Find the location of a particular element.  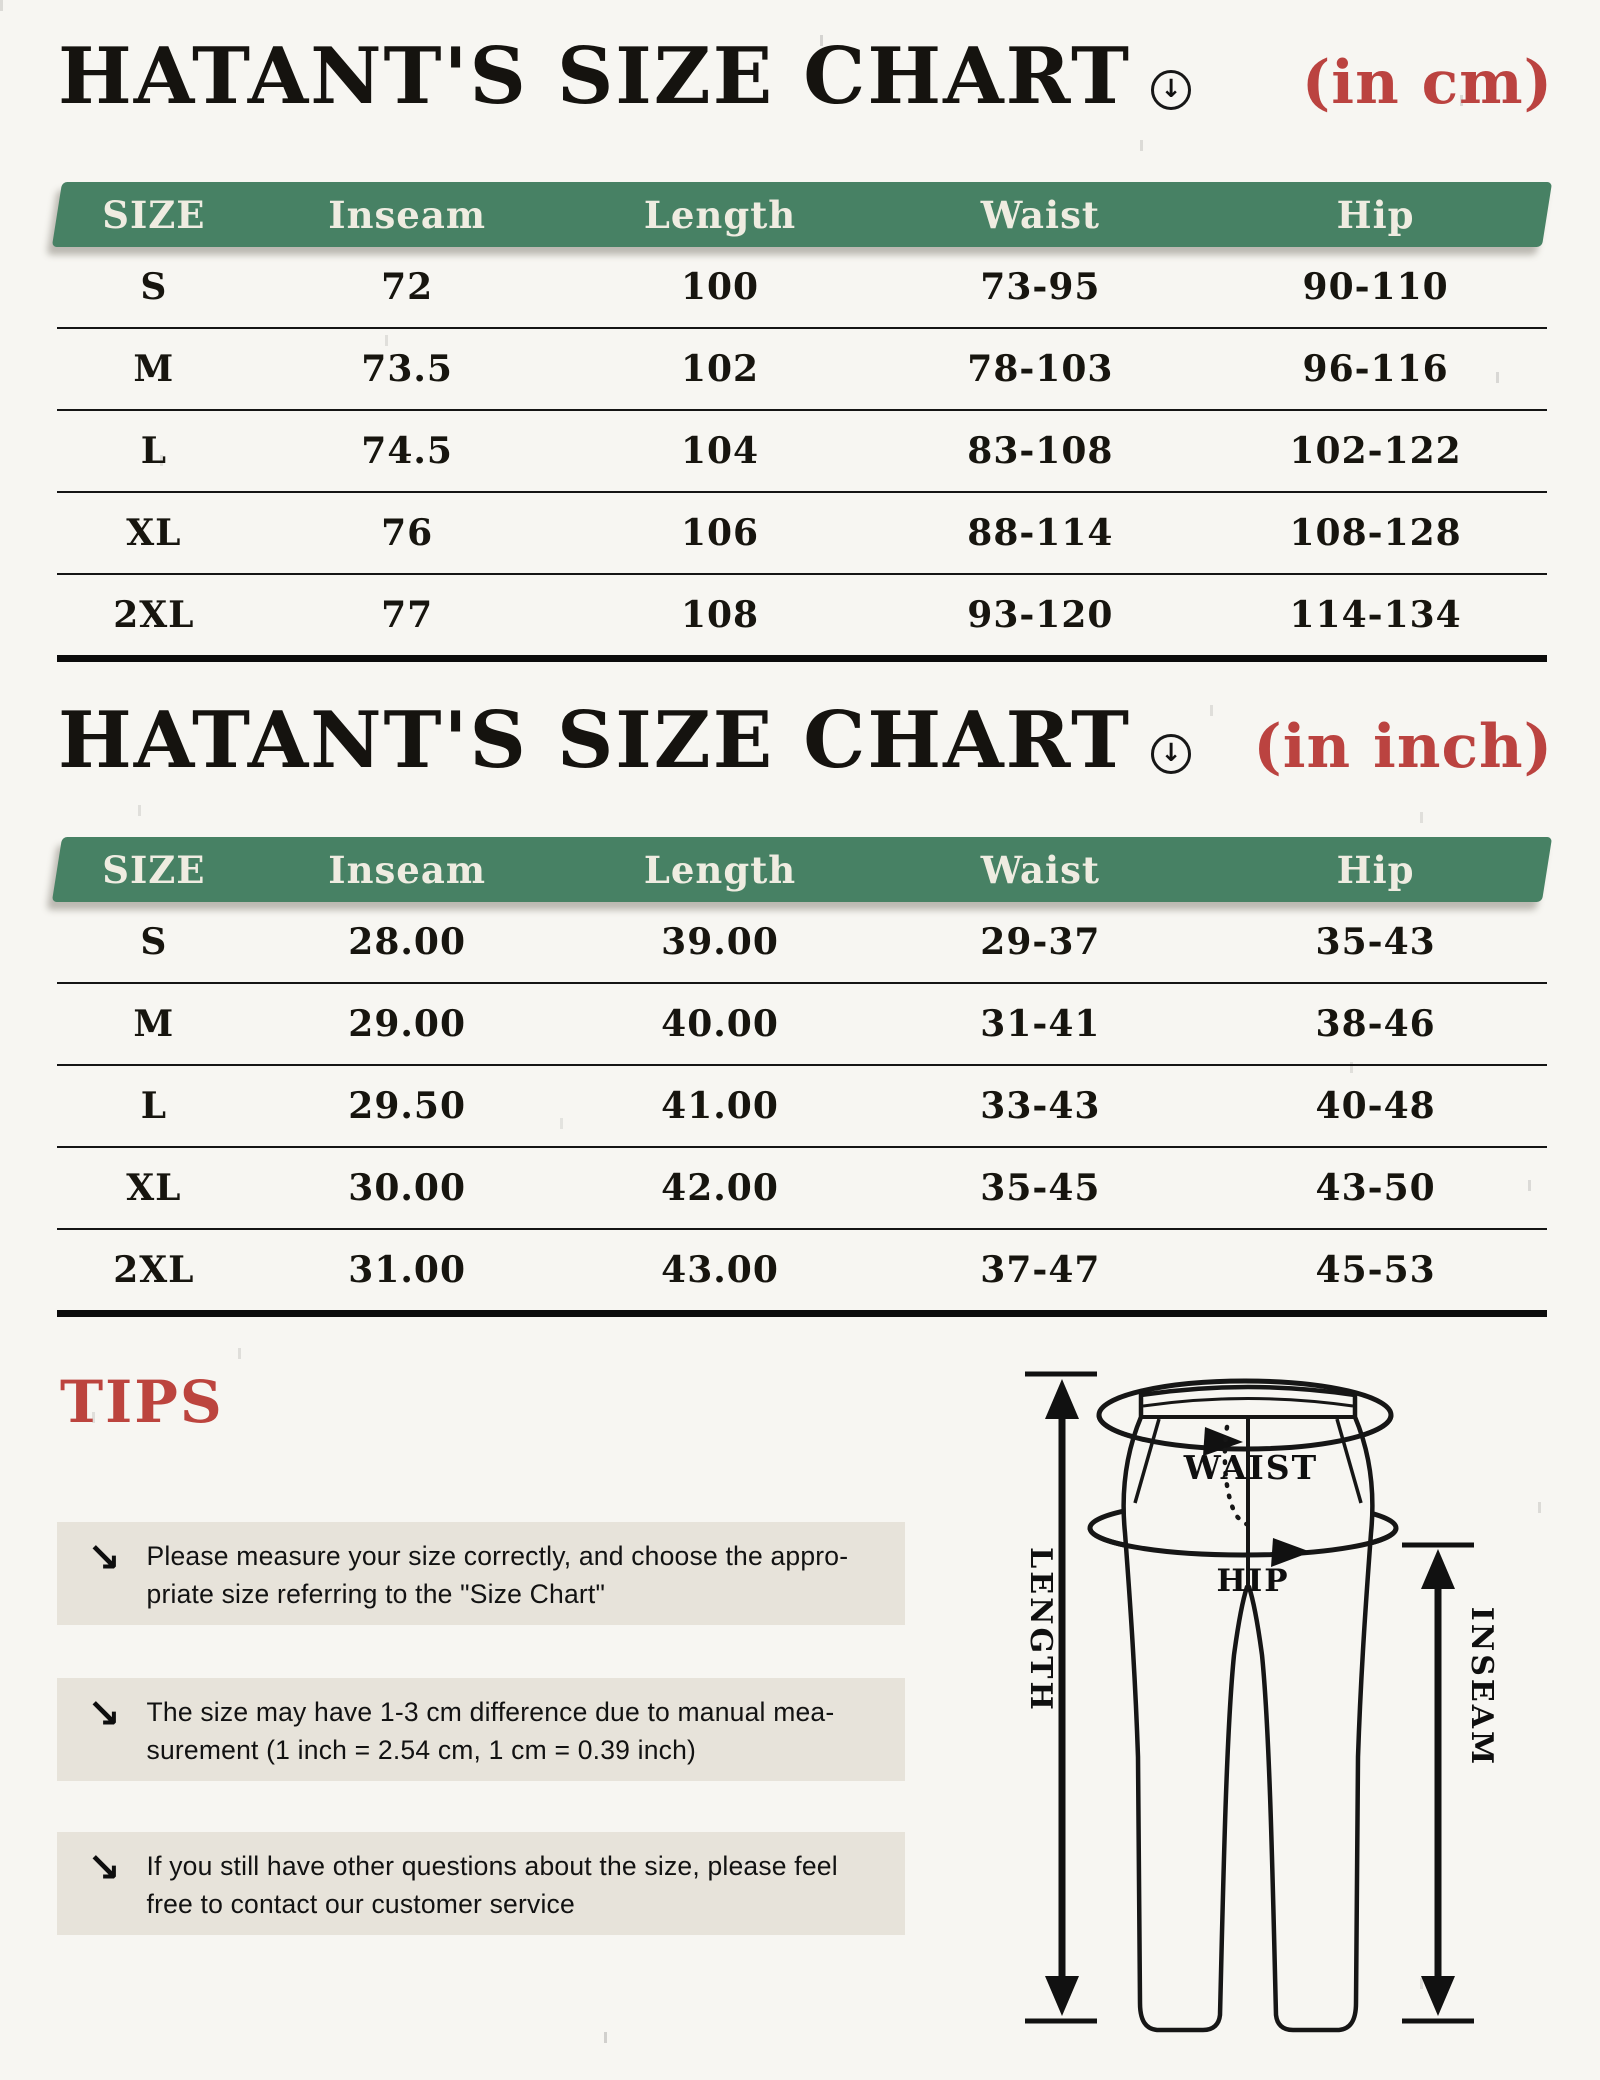

cell-inseam: 30.00 is located at coordinates (407, 1188).